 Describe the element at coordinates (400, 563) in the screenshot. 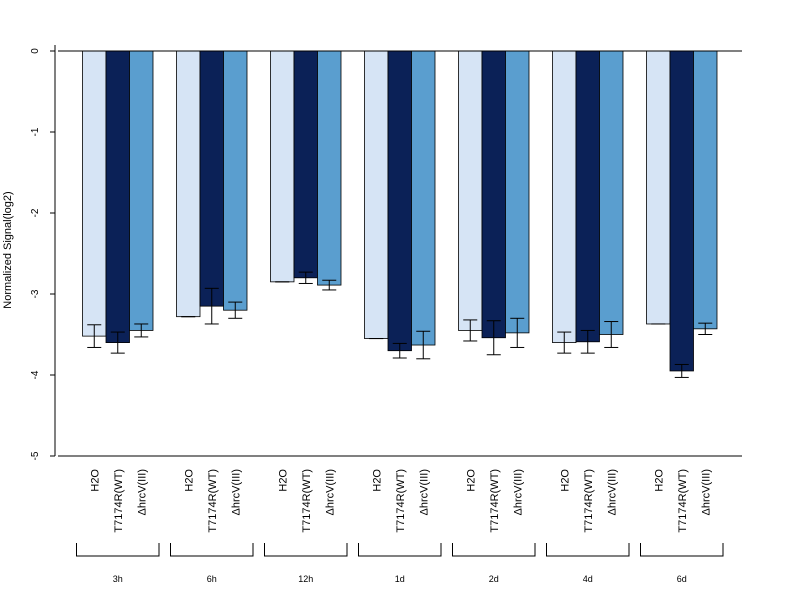

I see `group-labels: 3h 6h 12h 1d 2d 4d 6d` at that location.